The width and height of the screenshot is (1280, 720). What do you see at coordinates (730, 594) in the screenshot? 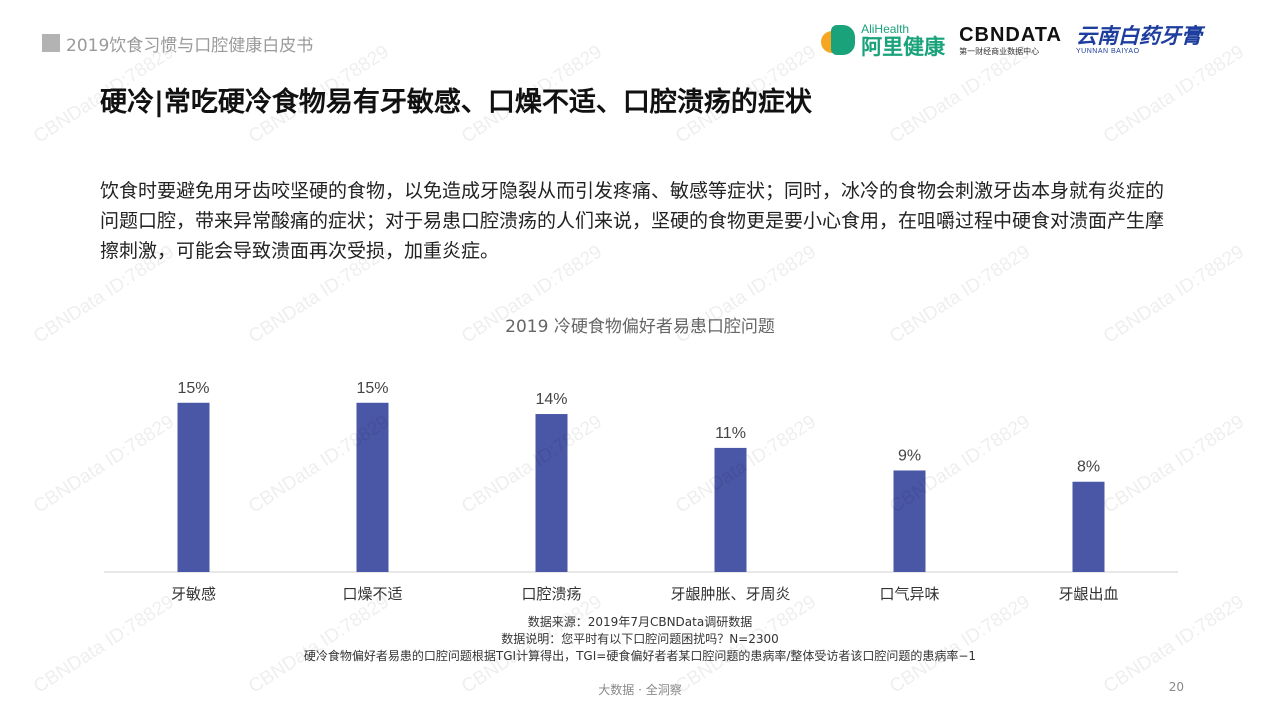
I see `category-label: 牙龈肿胀、牙周炎` at bounding box center [730, 594].